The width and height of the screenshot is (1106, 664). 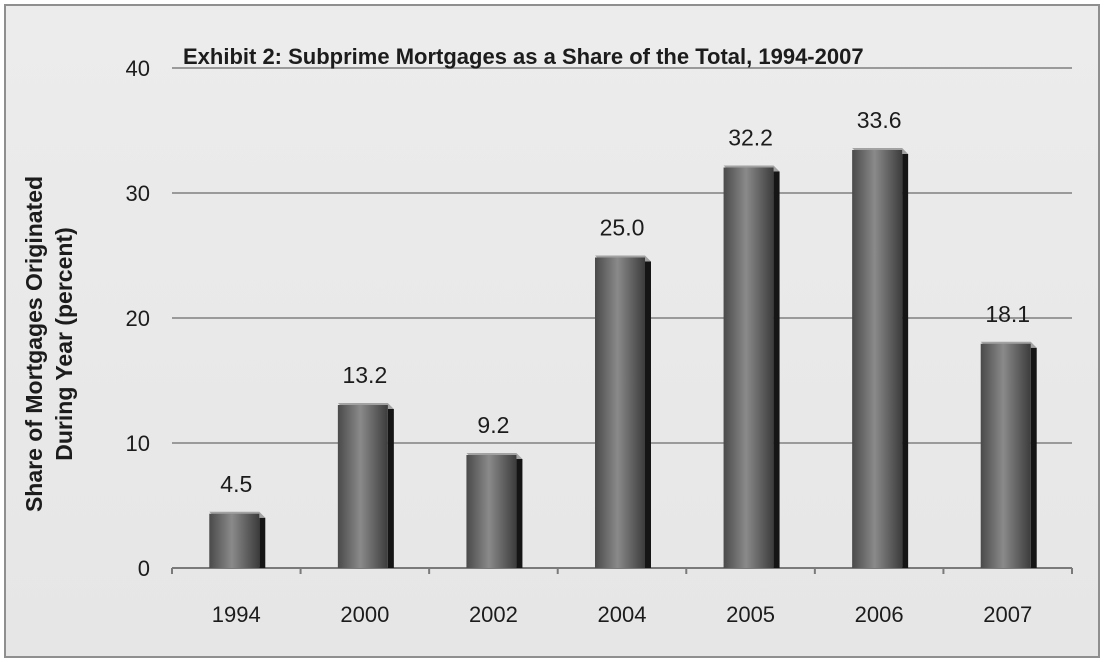 I want to click on bar-2002, so click(x=494, y=510).